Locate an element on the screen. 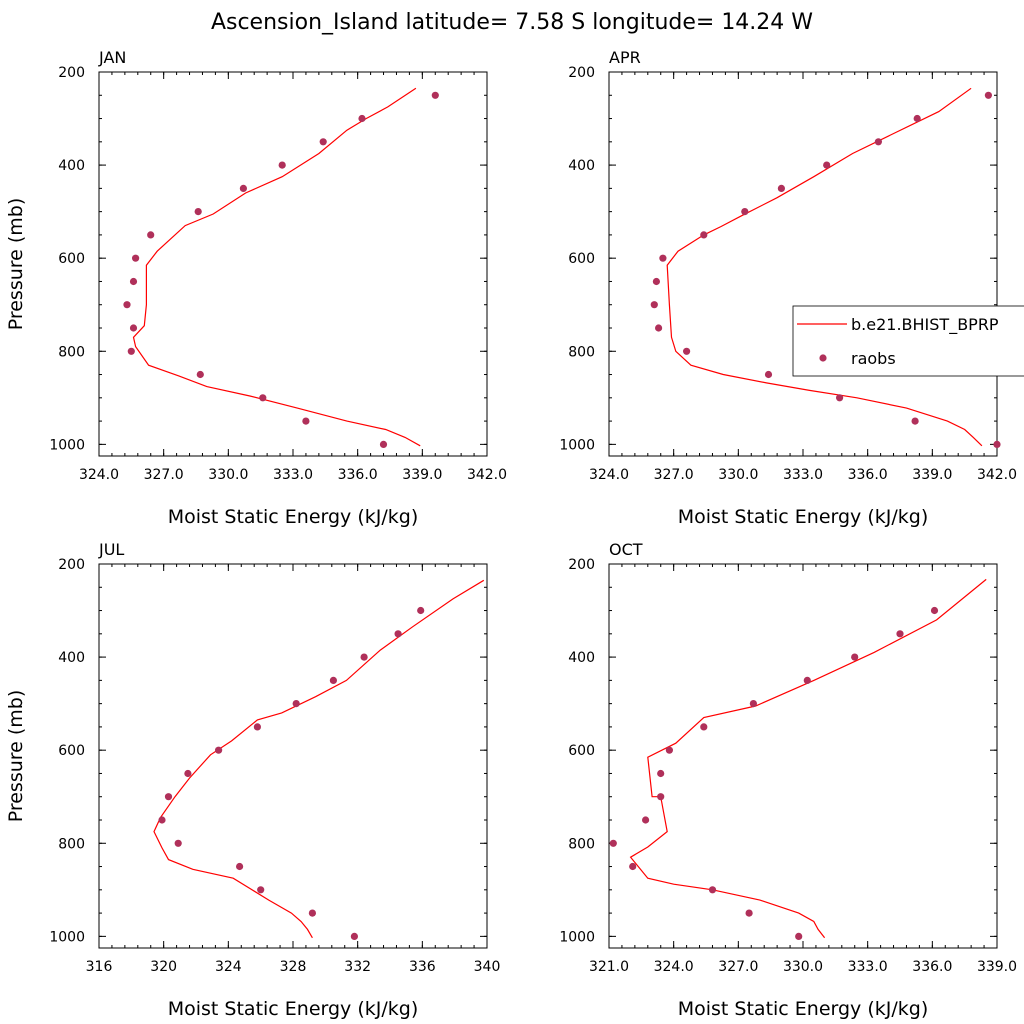  x-tick-label: 324 is located at coordinates (228, 967).